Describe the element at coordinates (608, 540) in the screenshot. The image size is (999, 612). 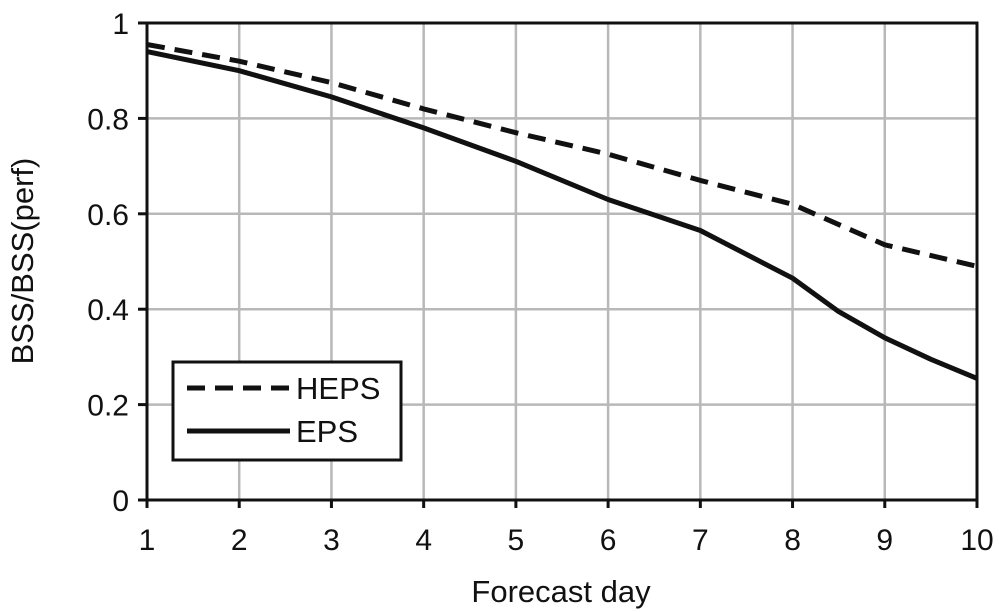
I see `x-tick-label: 6` at that location.